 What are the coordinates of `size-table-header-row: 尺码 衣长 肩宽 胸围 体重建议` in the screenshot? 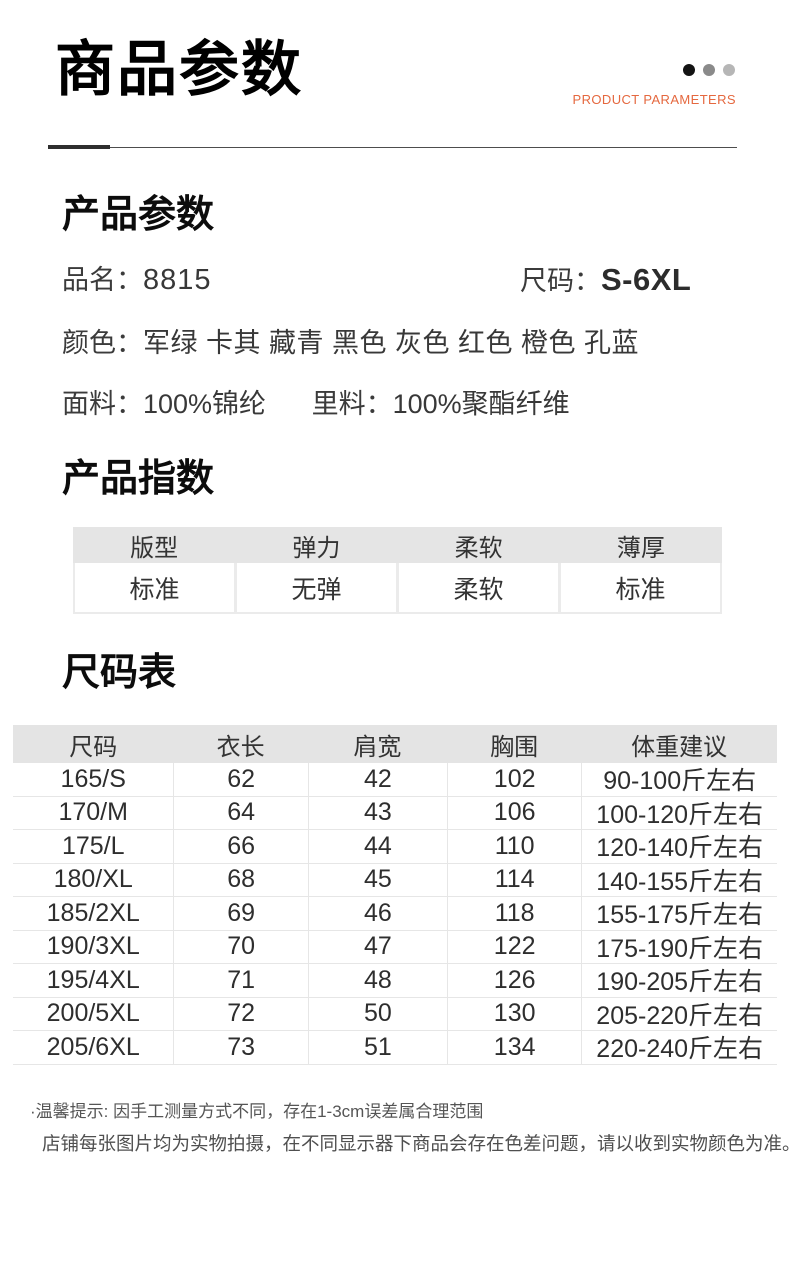 It's located at (395, 744).